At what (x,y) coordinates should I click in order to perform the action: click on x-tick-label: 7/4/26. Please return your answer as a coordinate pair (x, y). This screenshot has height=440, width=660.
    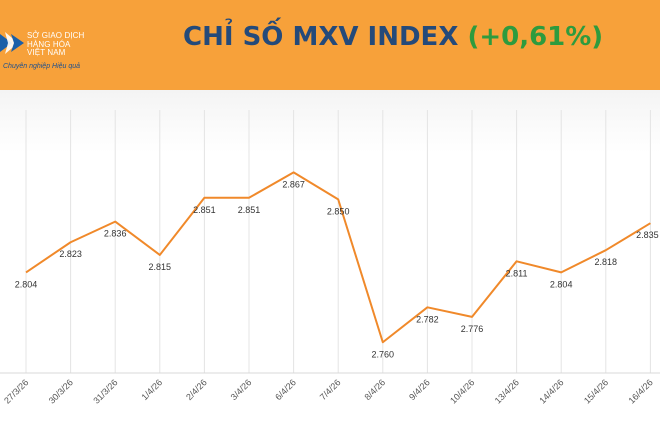
    Looking at the image, I should click on (330, 389).